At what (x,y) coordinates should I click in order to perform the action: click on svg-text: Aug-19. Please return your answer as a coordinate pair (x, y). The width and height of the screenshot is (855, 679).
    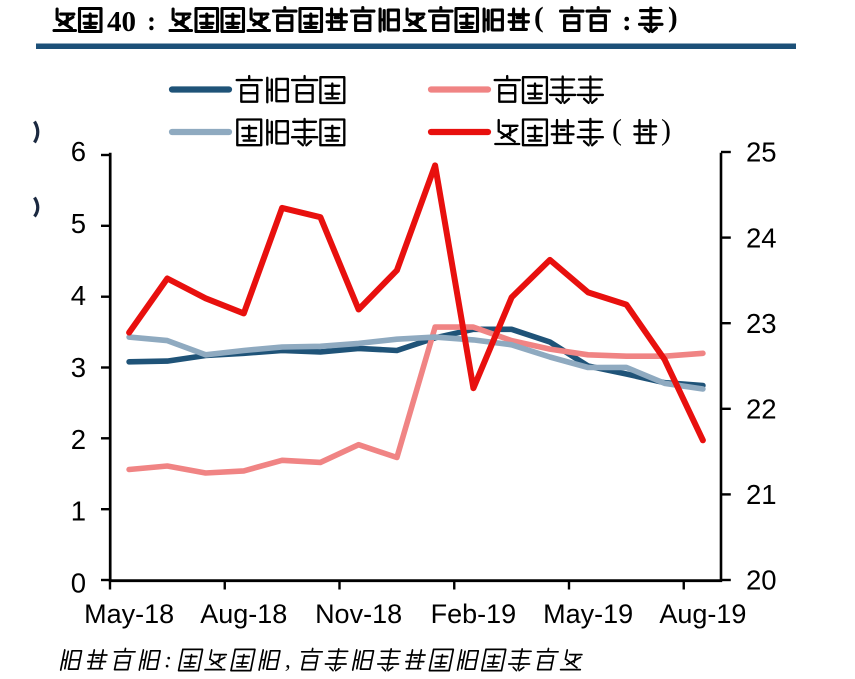
    Looking at the image, I should click on (702, 614).